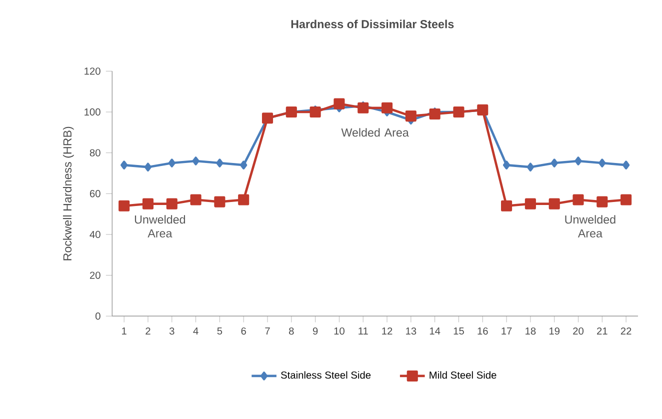  I want to click on x-tick-label: 22, so click(626, 330).